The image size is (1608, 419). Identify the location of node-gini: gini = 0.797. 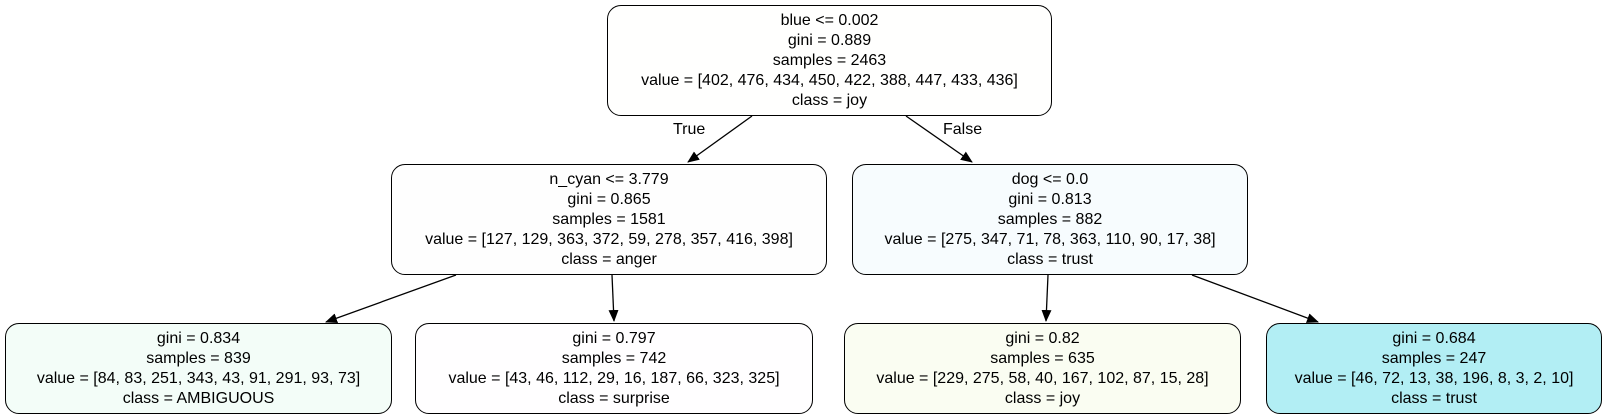
(614, 338).